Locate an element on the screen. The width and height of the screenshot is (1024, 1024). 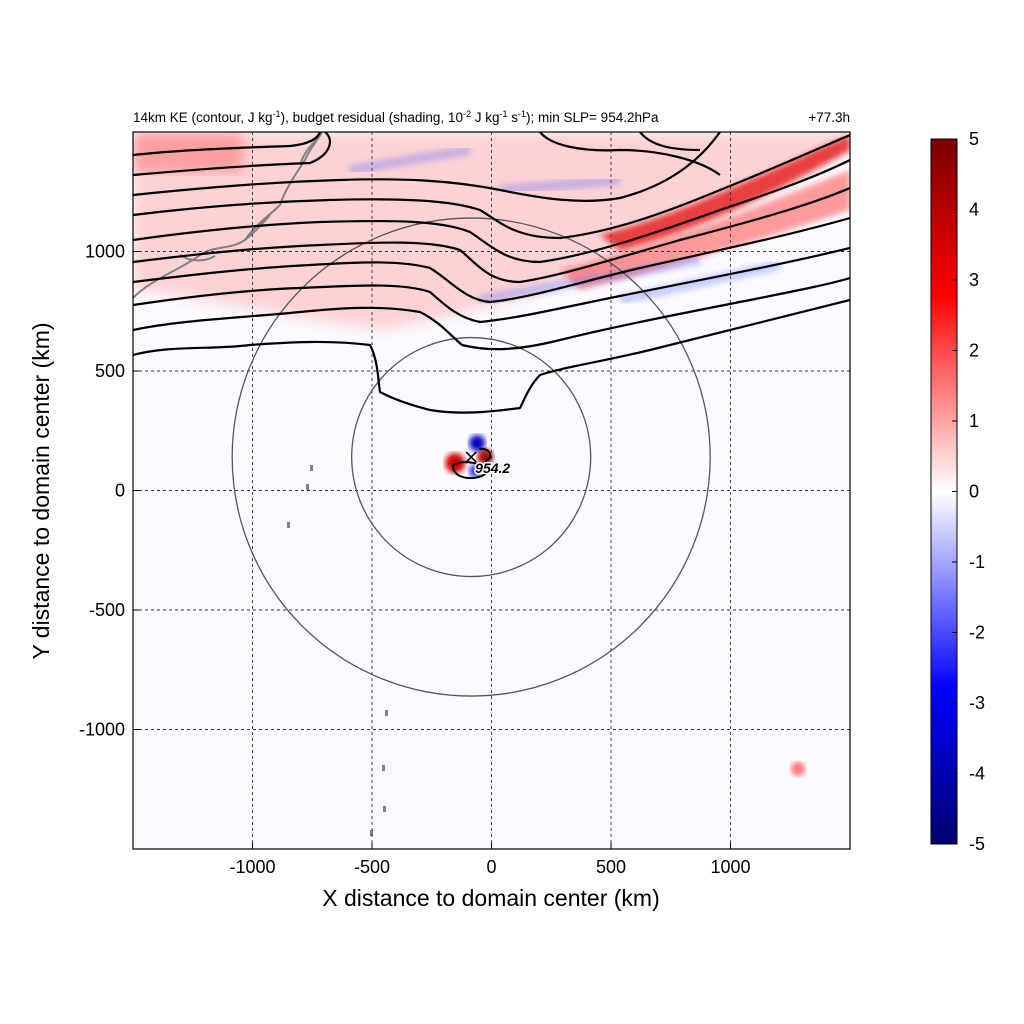
ke-contour-core is located at coordinates (471, 470).